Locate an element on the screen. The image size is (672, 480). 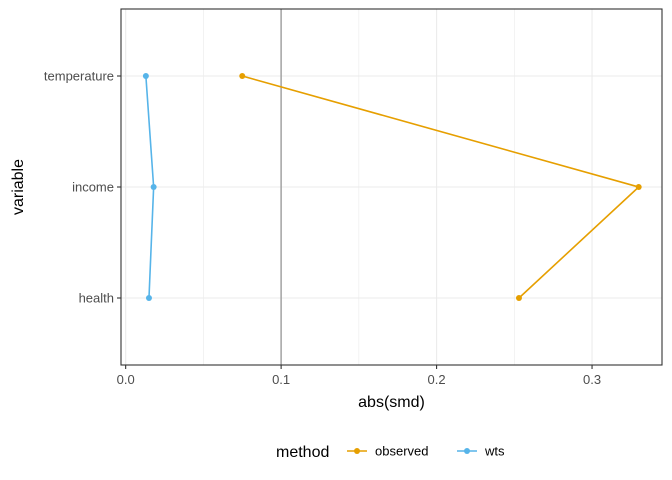
data-point-observed-health is located at coordinates (518, 298).